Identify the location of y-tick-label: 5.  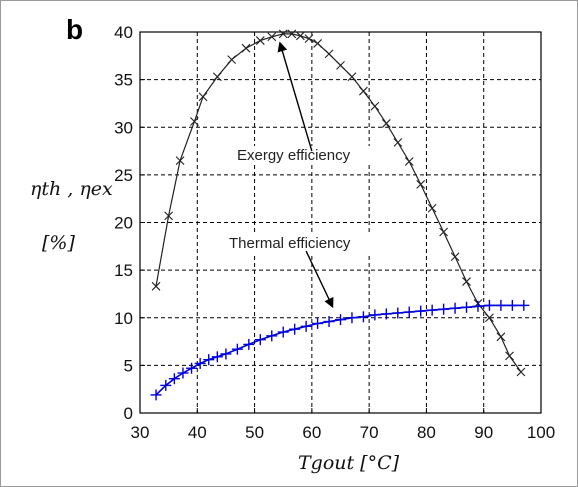
(128, 365).